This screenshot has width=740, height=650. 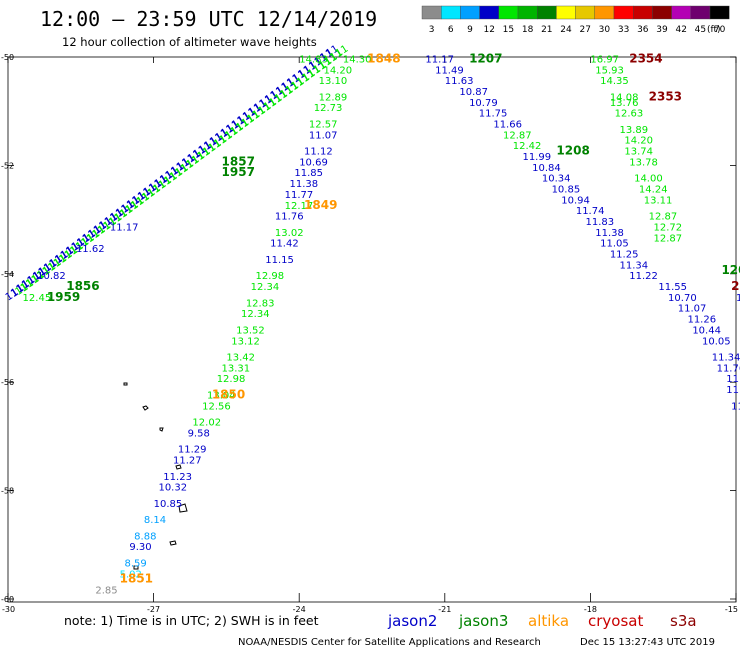 What do you see at coordinates (643, 276) in the screenshot?
I see `swh-value: 11.22` at bounding box center [643, 276].